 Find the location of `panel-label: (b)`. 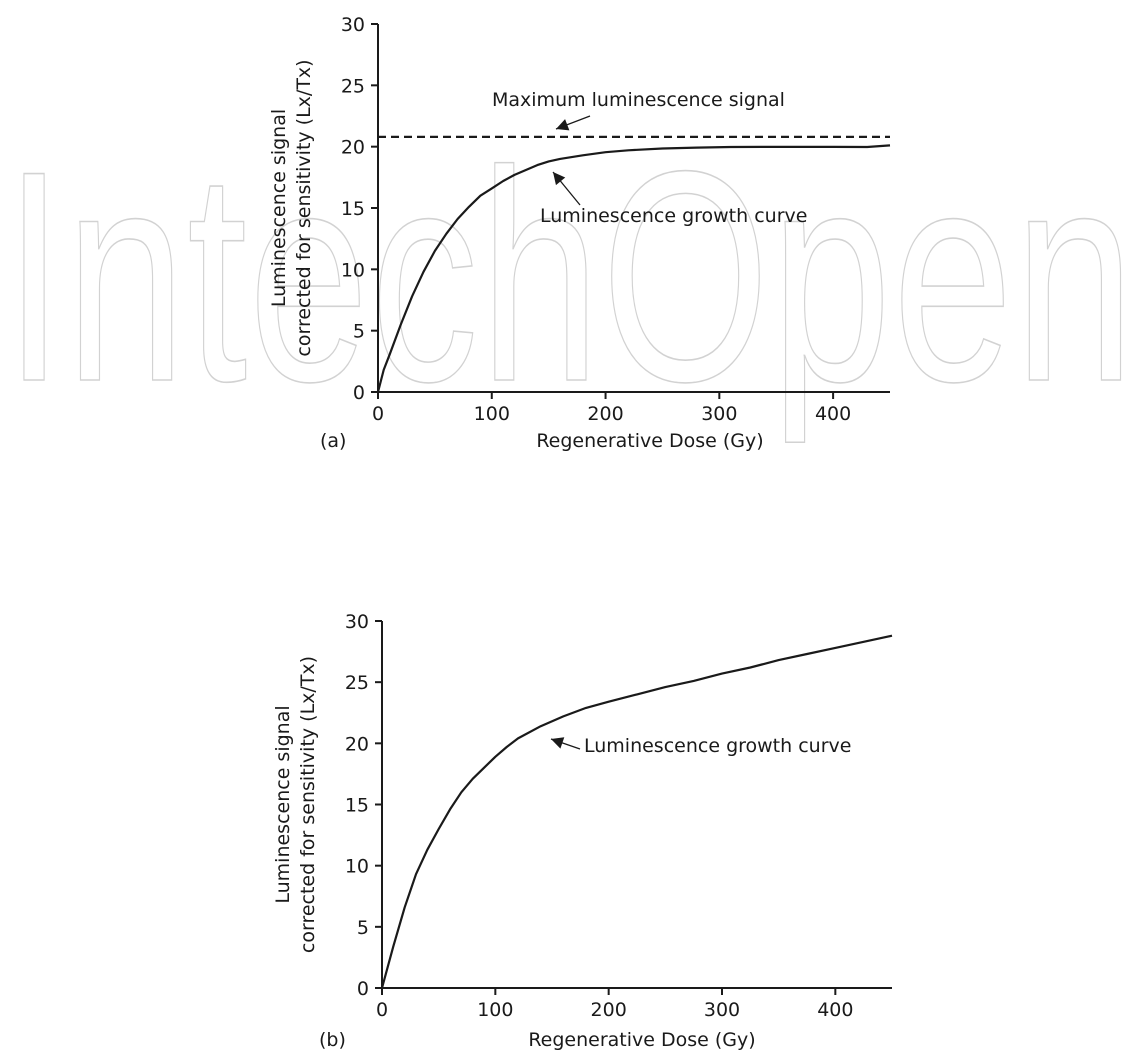

panel-label: (b) is located at coordinates (332, 1040).